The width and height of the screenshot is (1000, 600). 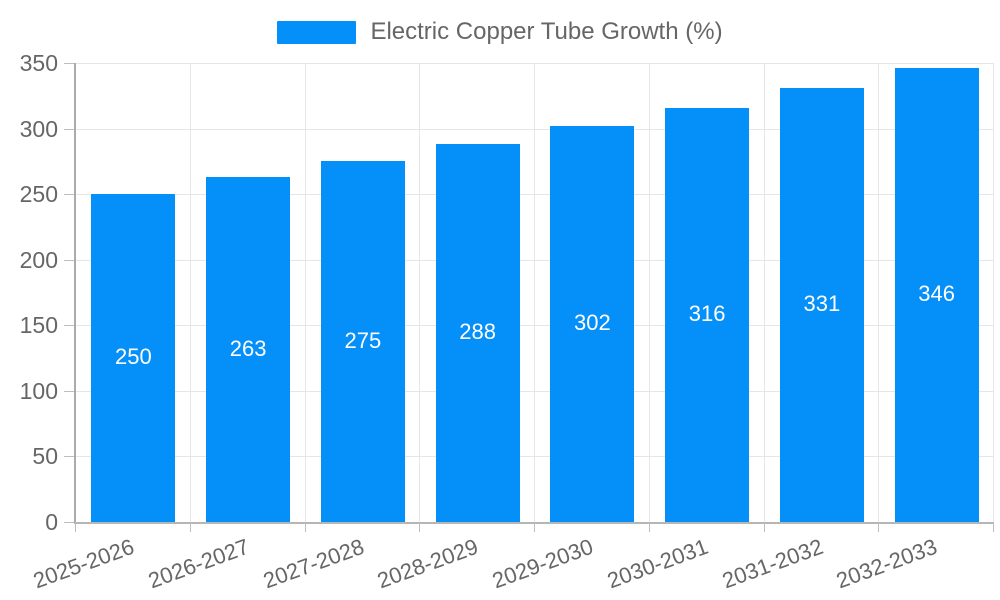 What do you see at coordinates (38, 259) in the screenshot?
I see `y-axis-tick-label: 200` at bounding box center [38, 259].